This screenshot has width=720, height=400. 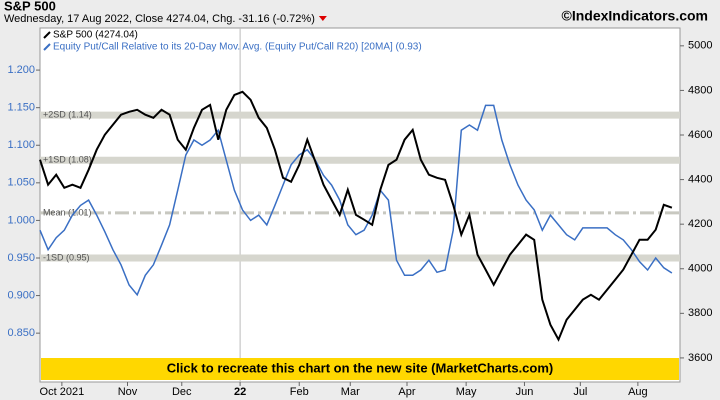 I want to click on x-tick-label: Oct 2021, so click(x=62, y=392).